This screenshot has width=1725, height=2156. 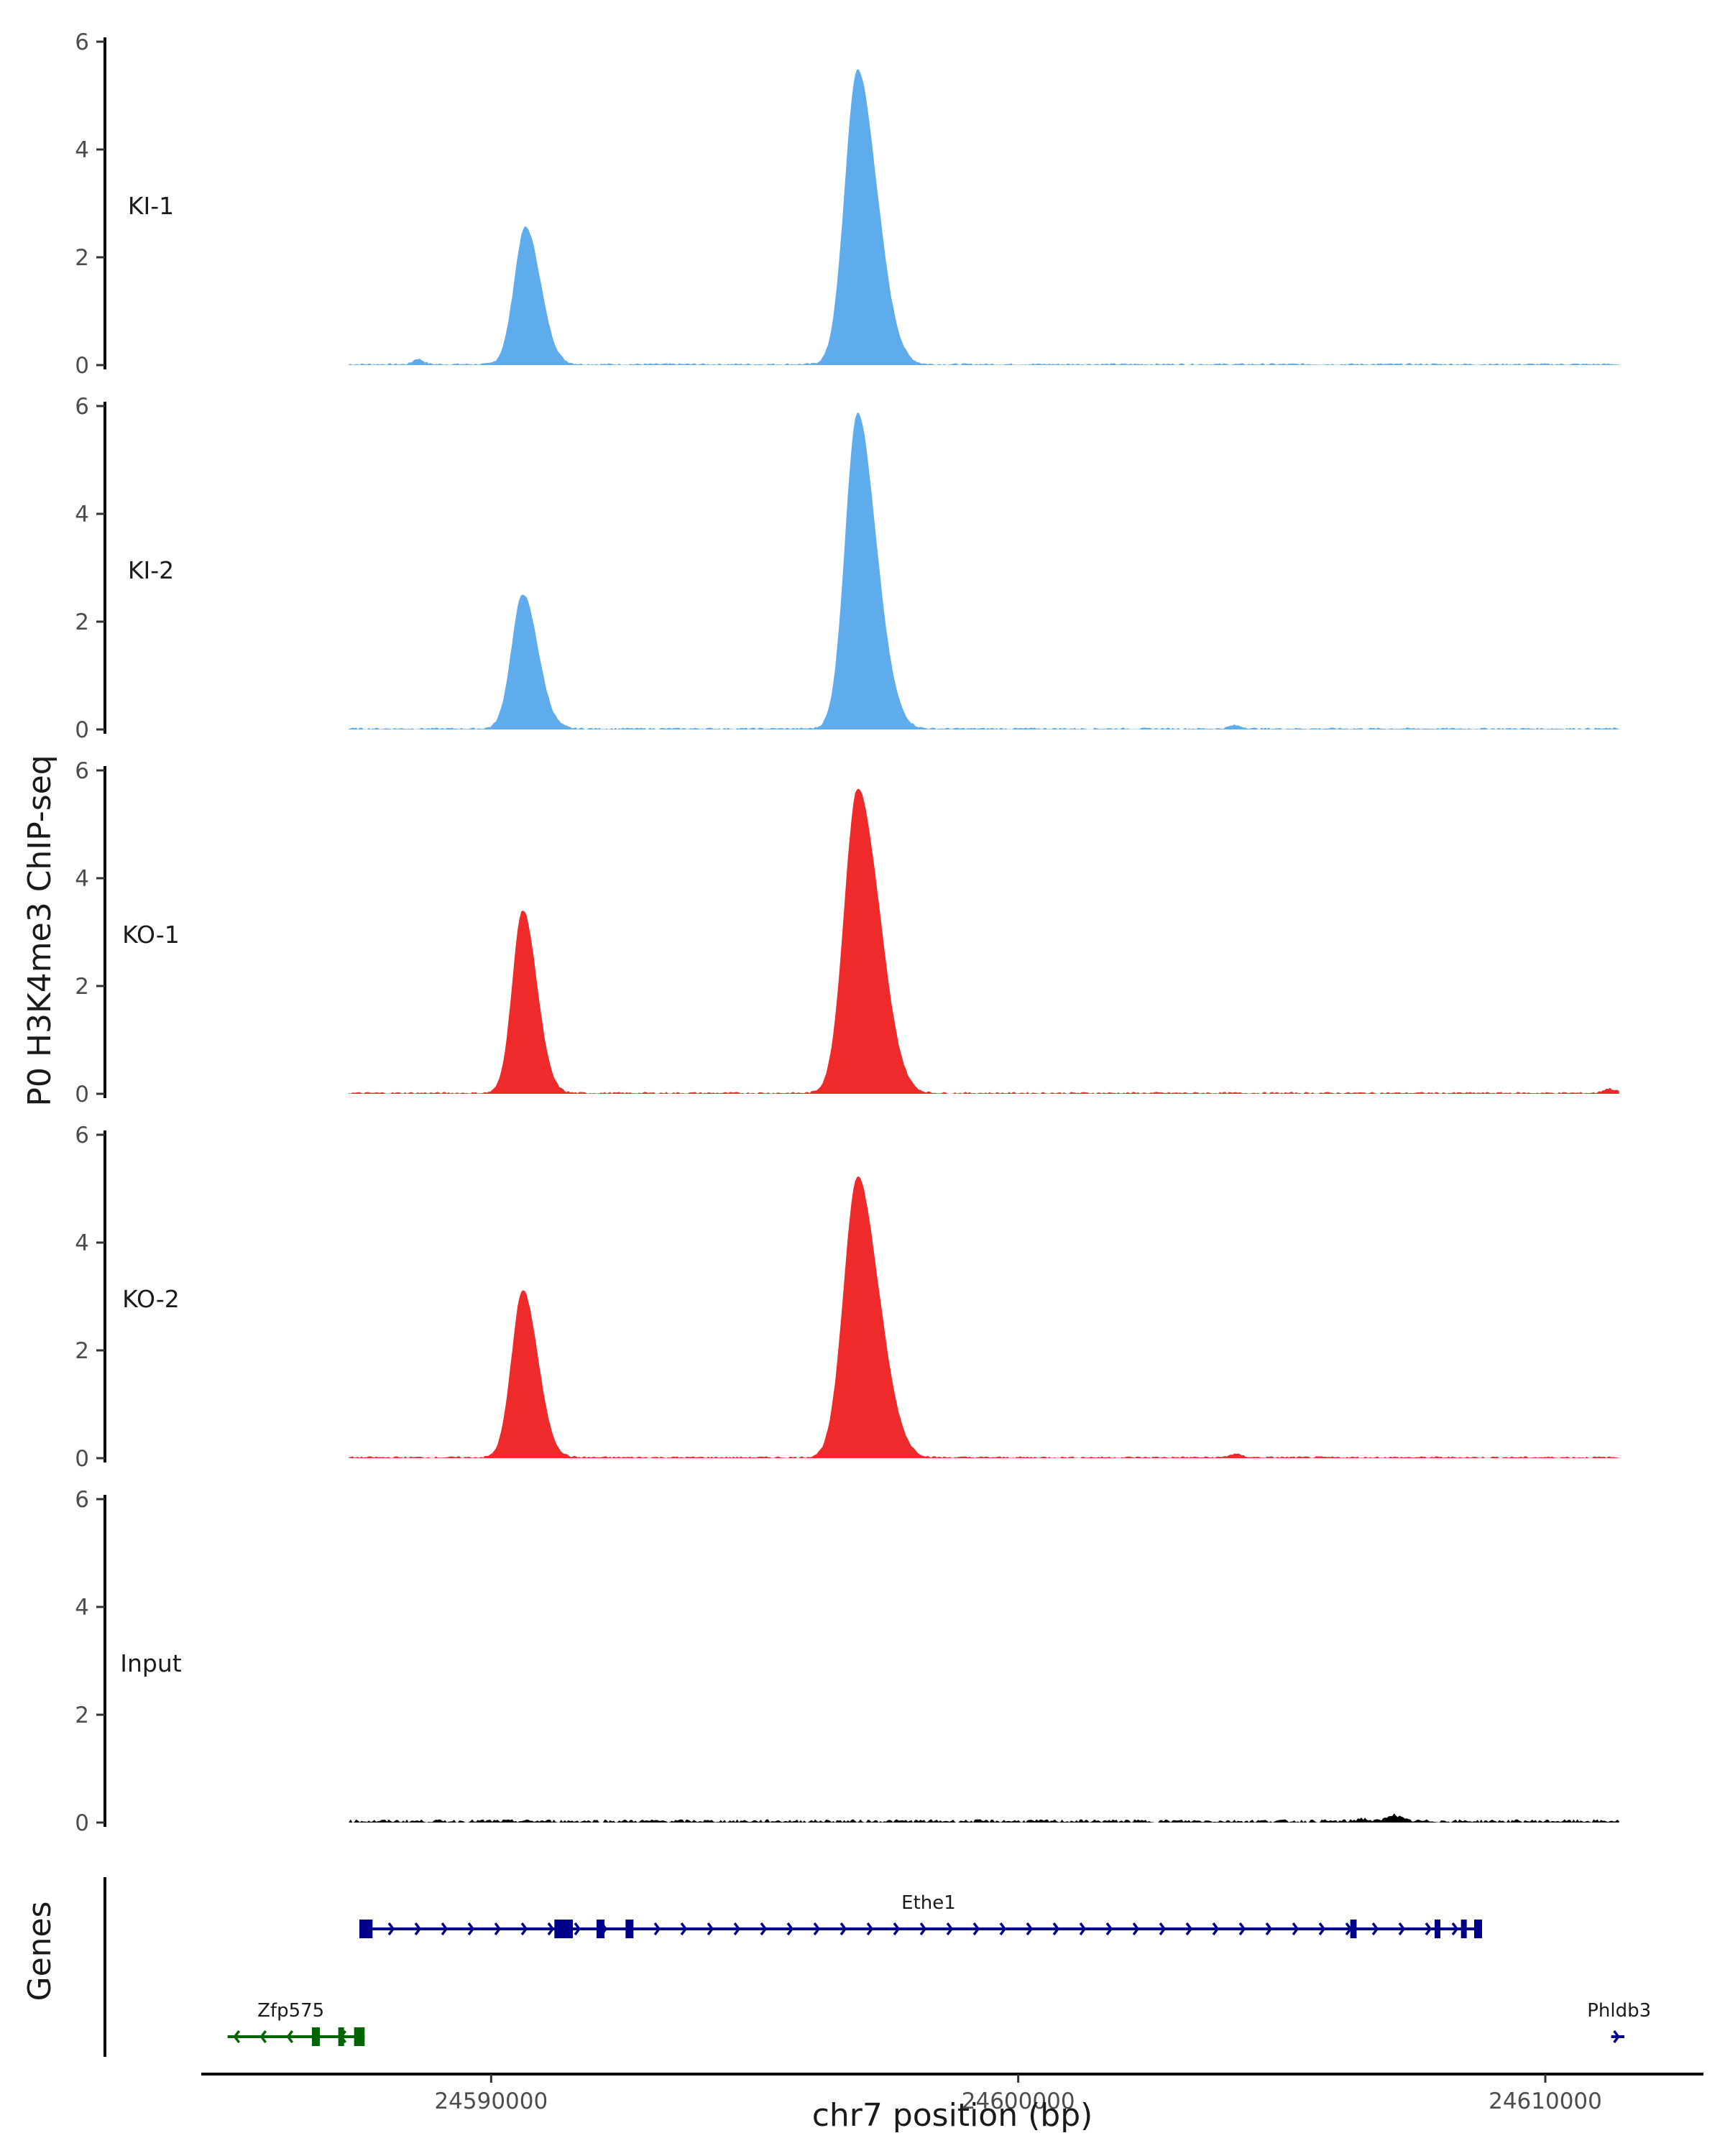 What do you see at coordinates (877, 1967) in the screenshot?
I see `genes-panel: Ethe1 Zfp575 Phldb3` at bounding box center [877, 1967].